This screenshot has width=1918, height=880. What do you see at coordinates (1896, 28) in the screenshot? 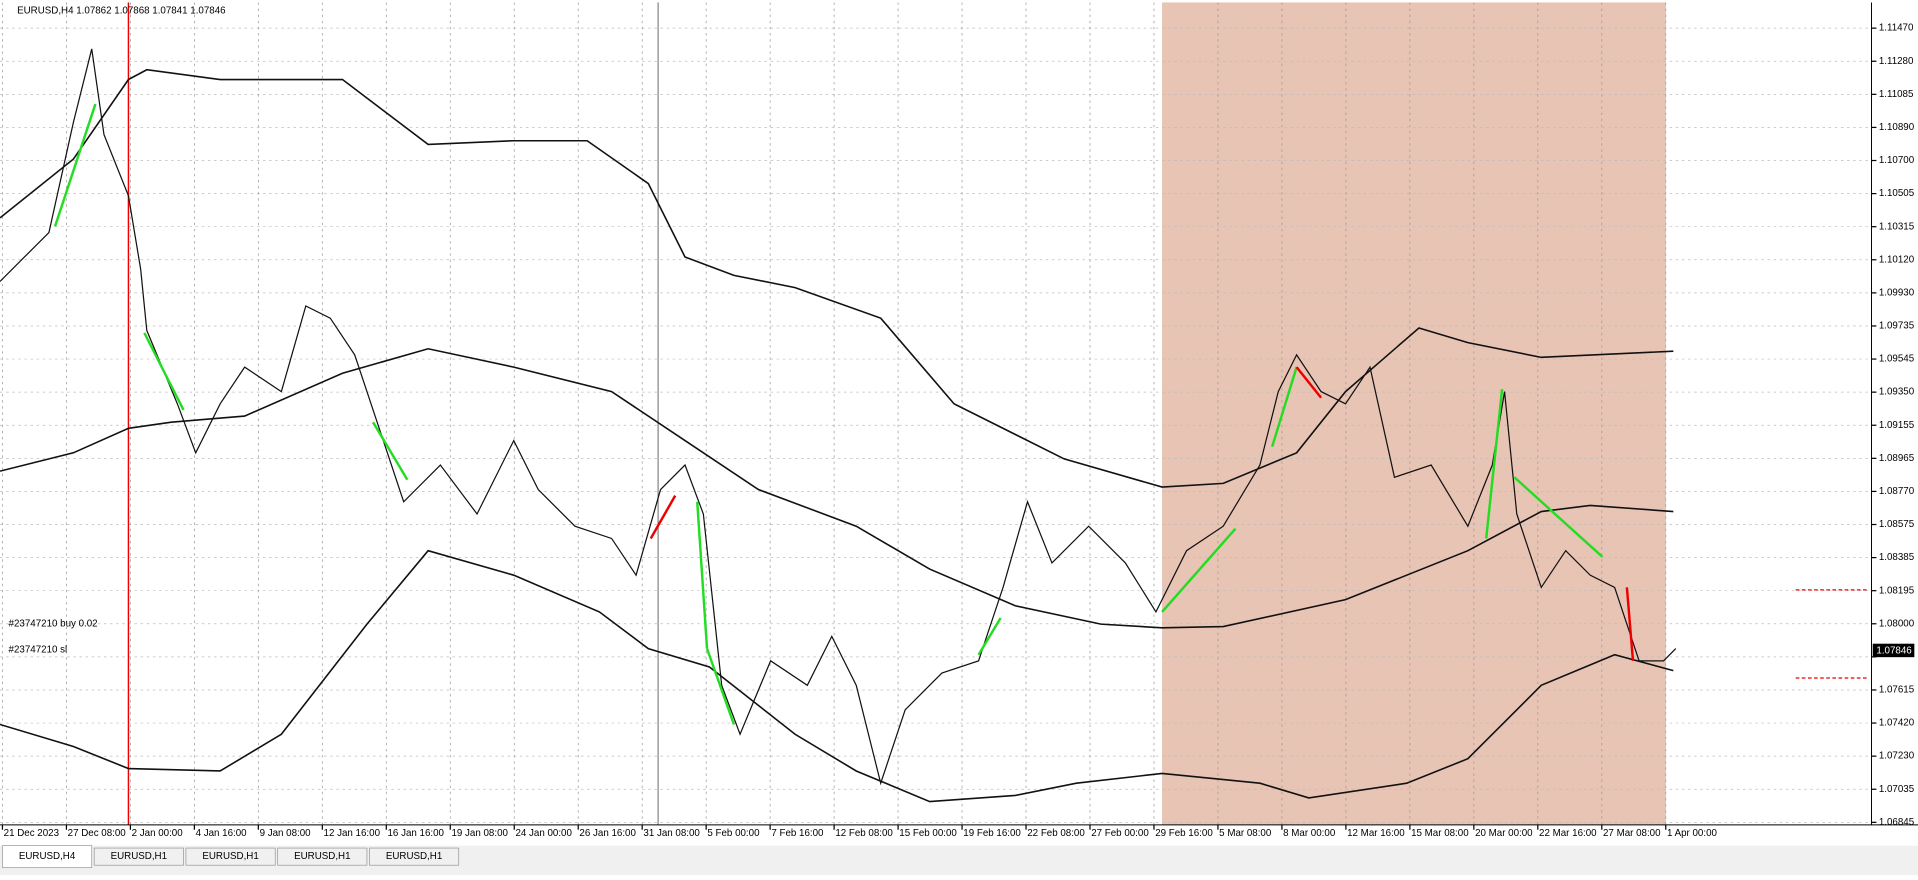
I see `price-label: 1.11470` at bounding box center [1896, 28].